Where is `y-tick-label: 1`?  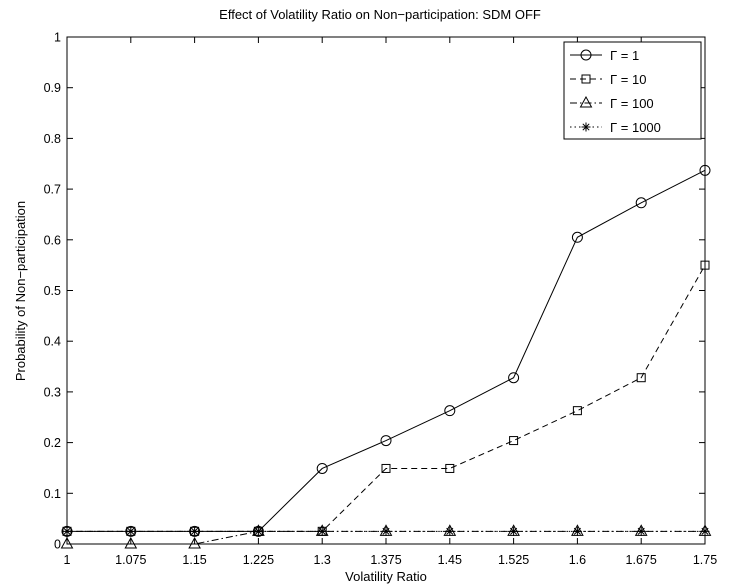
y-tick-label: 1 is located at coordinates (57, 38).